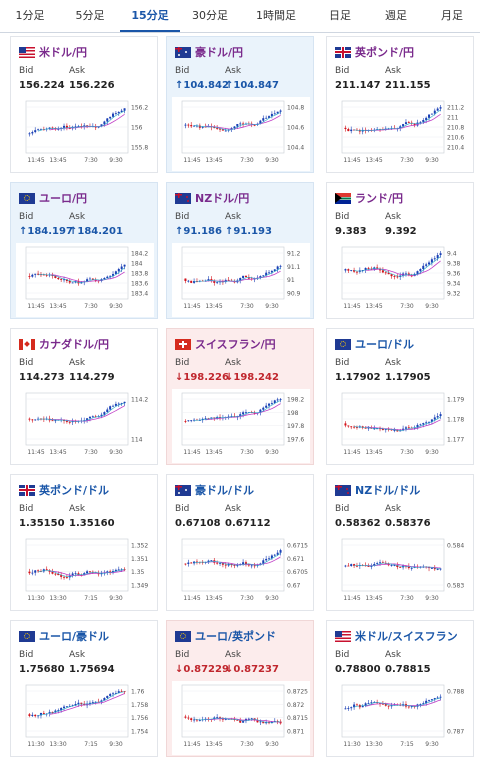 The image size is (480, 757). I want to click on currency-pair-link: NZドル/円, so click(212, 198).